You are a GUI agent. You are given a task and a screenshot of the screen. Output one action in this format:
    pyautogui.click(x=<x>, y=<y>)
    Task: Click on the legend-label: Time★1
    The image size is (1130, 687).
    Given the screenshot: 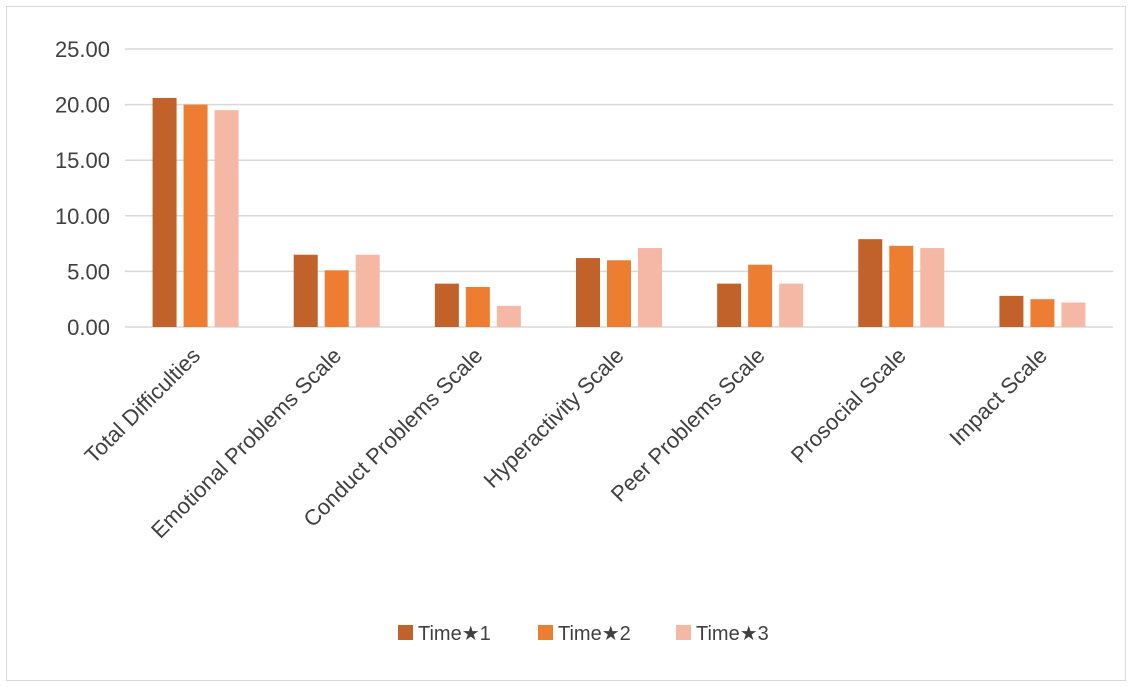 What is the action you would take?
    pyautogui.click(x=454, y=634)
    